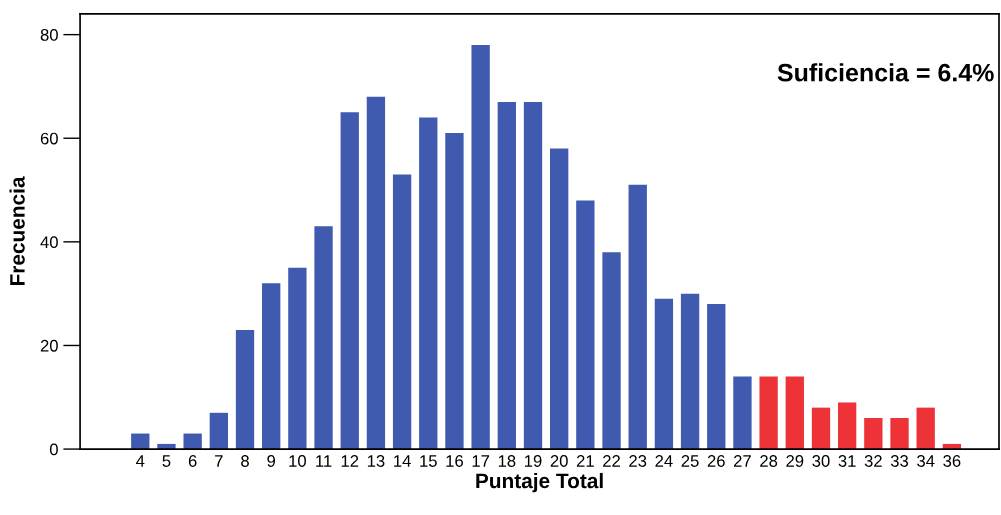 Image resolution: width=1001 pixels, height=515 pixels. Describe the element at coordinates (428, 461) in the screenshot. I see `x-tick-label: 15` at that location.